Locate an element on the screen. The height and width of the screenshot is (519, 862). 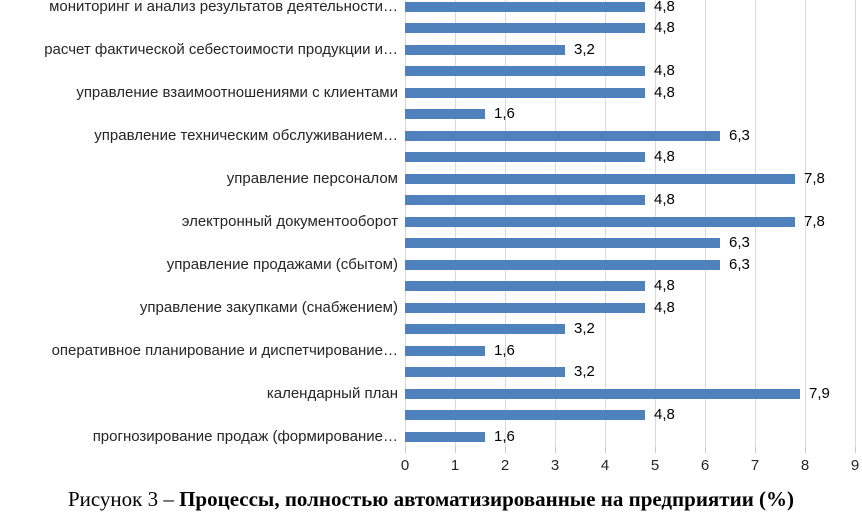
category-label: управление продажами (сбытом) is located at coordinates (282, 265).